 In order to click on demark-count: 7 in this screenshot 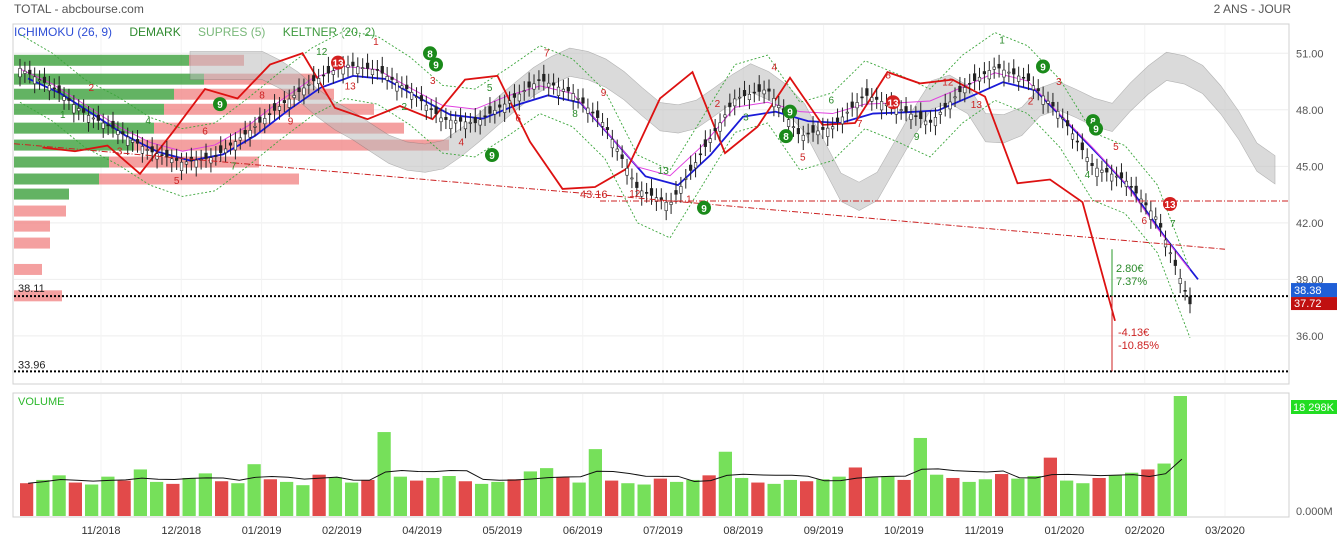, I will do `click(547, 54)`.